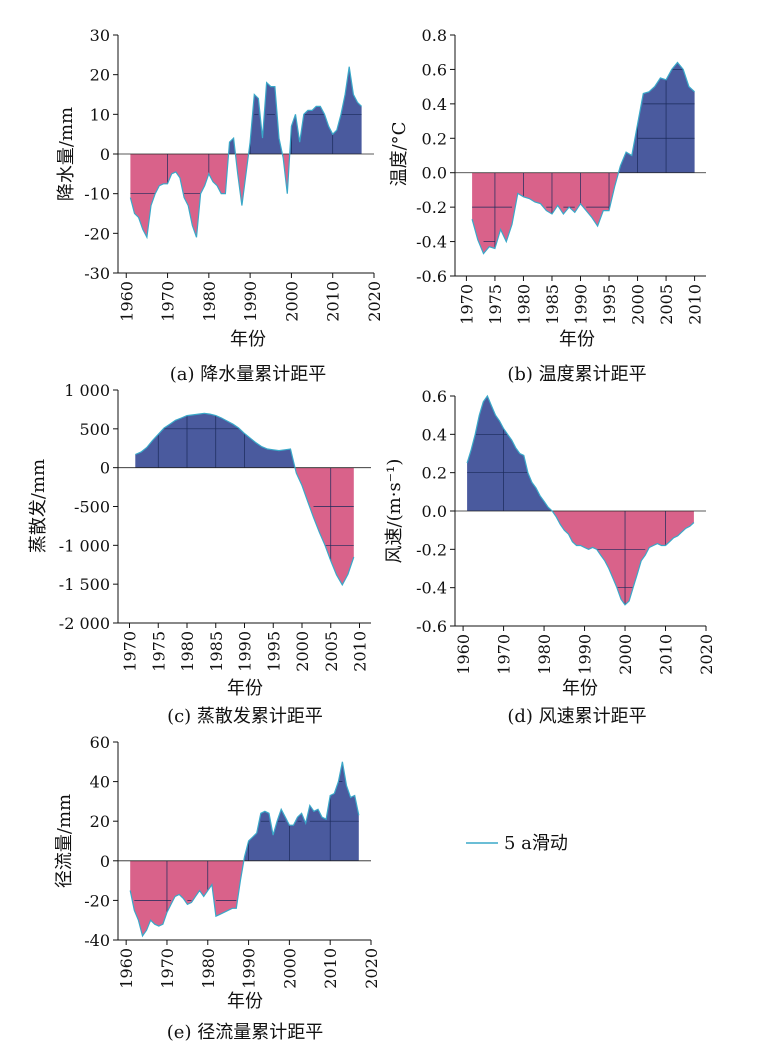  What do you see at coordinates (576, 716) in the screenshot?
I see `panel-caption: (d) 风速累计距平` at bounding box center [576, 716].